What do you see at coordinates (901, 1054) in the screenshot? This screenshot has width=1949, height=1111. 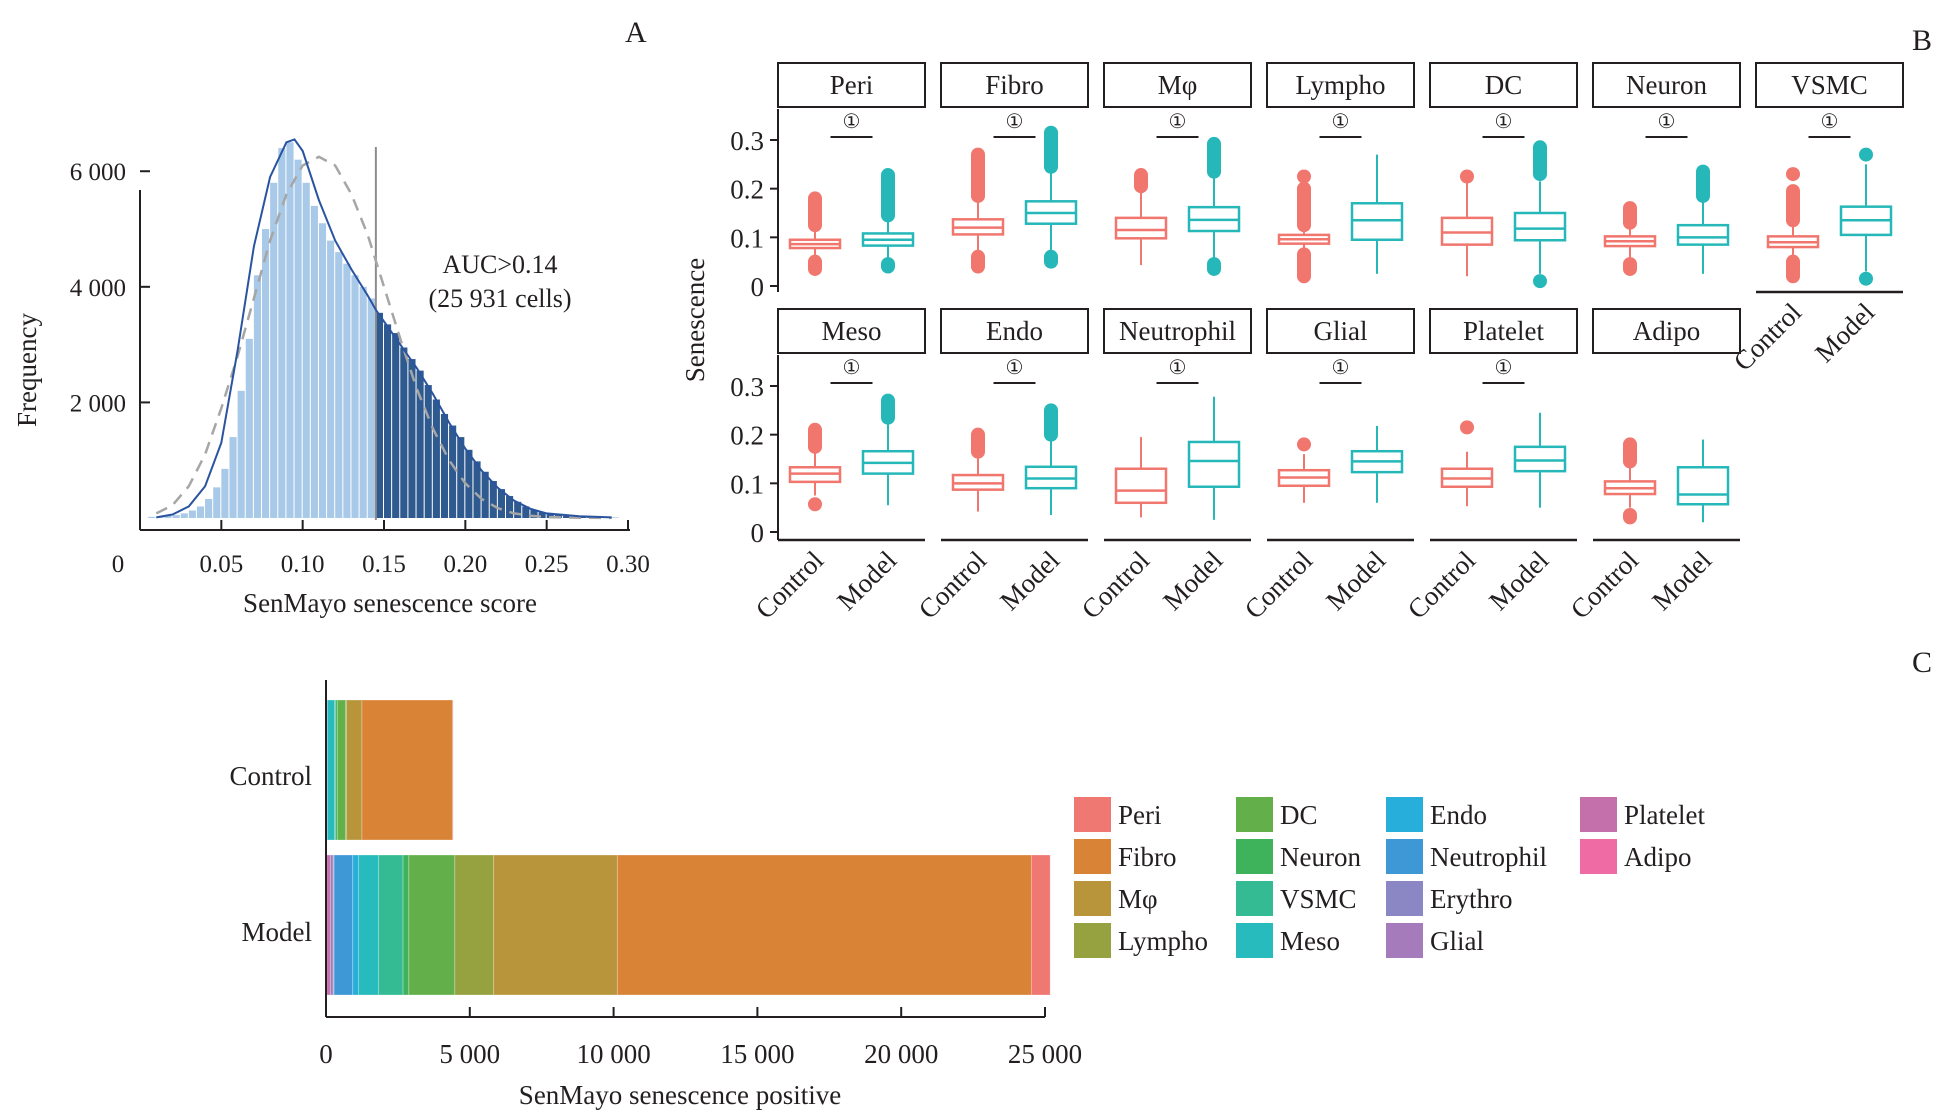 I see `x-tick-label: 20 000` at bounding box center [901, 1054].